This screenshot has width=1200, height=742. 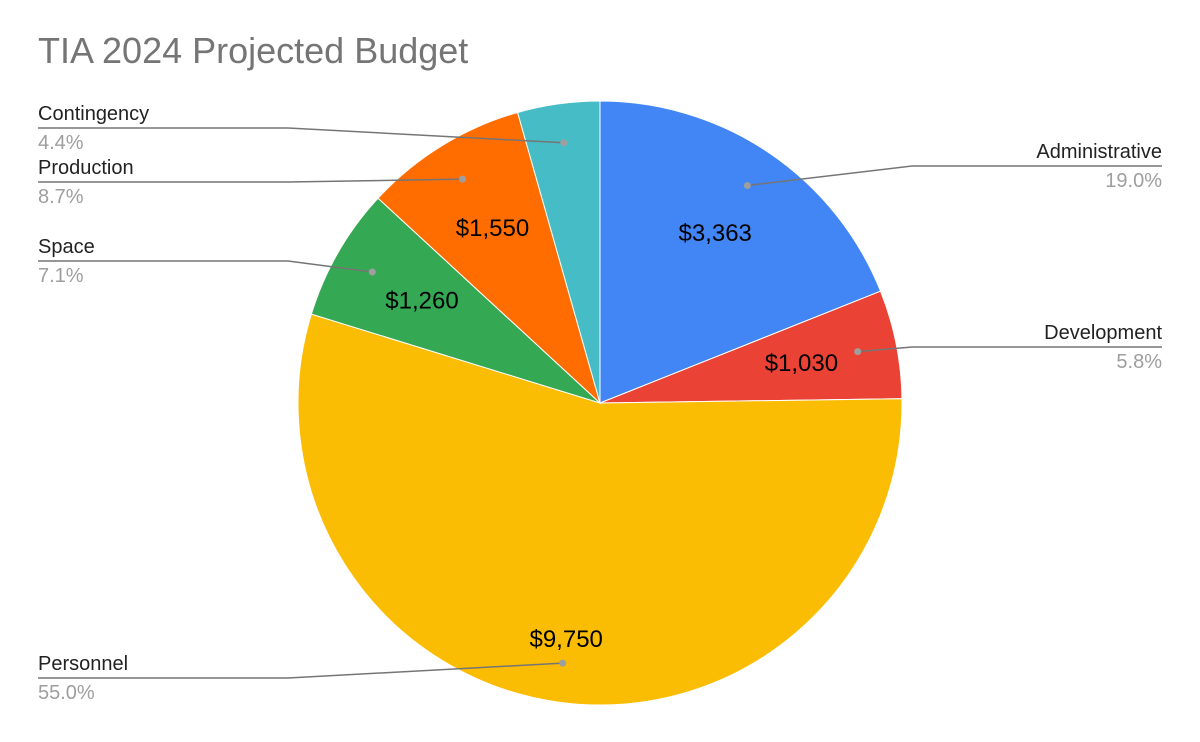 I want to click on slice-name-label-personnel: Personnel, so click(x=83, y=664).